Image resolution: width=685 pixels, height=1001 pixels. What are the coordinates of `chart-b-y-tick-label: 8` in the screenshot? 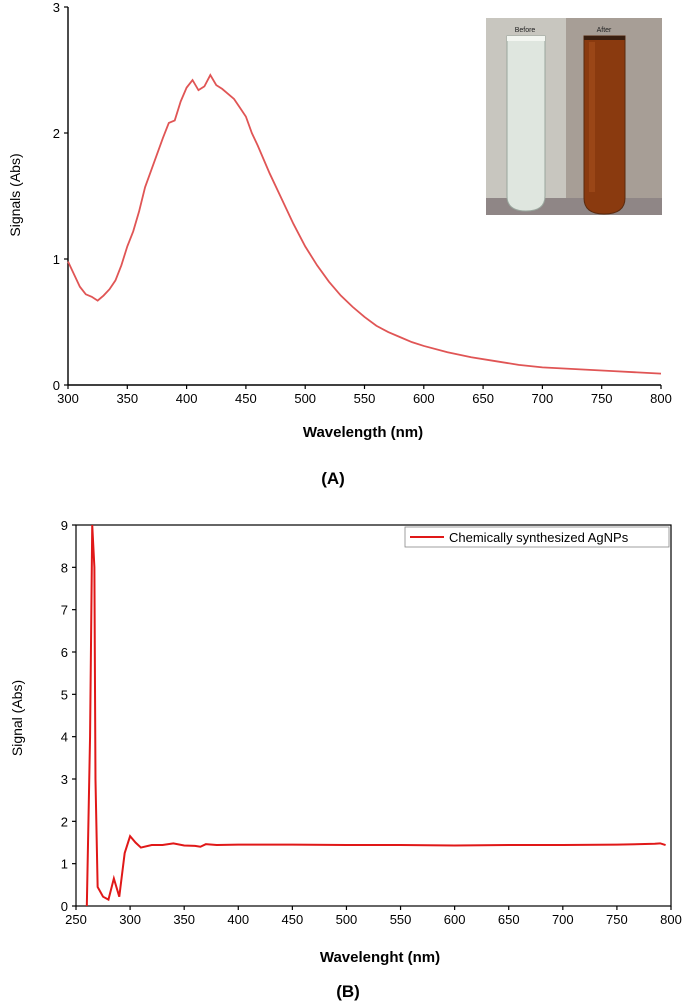 It's located at (64, 567).